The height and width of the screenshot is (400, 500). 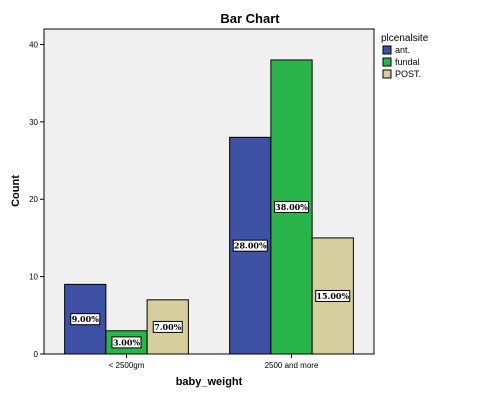 I want to click on data-label: 15.00%, so click(x=332, y=296).